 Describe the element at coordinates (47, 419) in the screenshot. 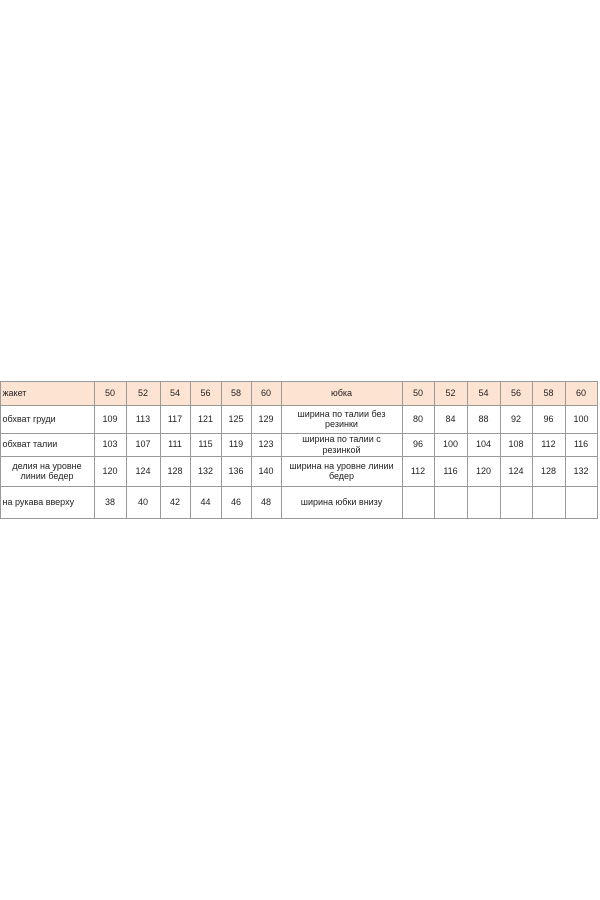

I see `label-cell: обхват груди` at that location.